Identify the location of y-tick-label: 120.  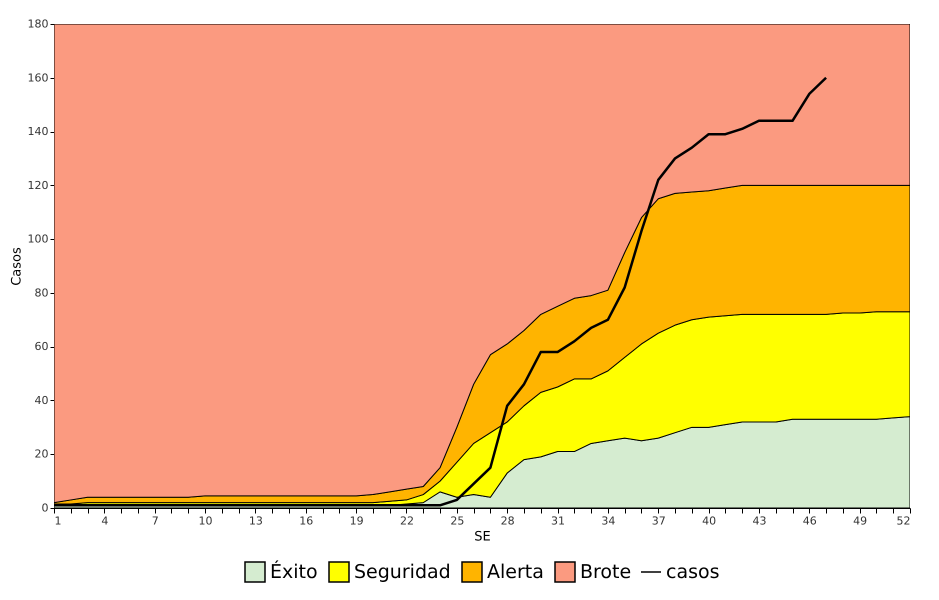
(38, 185).